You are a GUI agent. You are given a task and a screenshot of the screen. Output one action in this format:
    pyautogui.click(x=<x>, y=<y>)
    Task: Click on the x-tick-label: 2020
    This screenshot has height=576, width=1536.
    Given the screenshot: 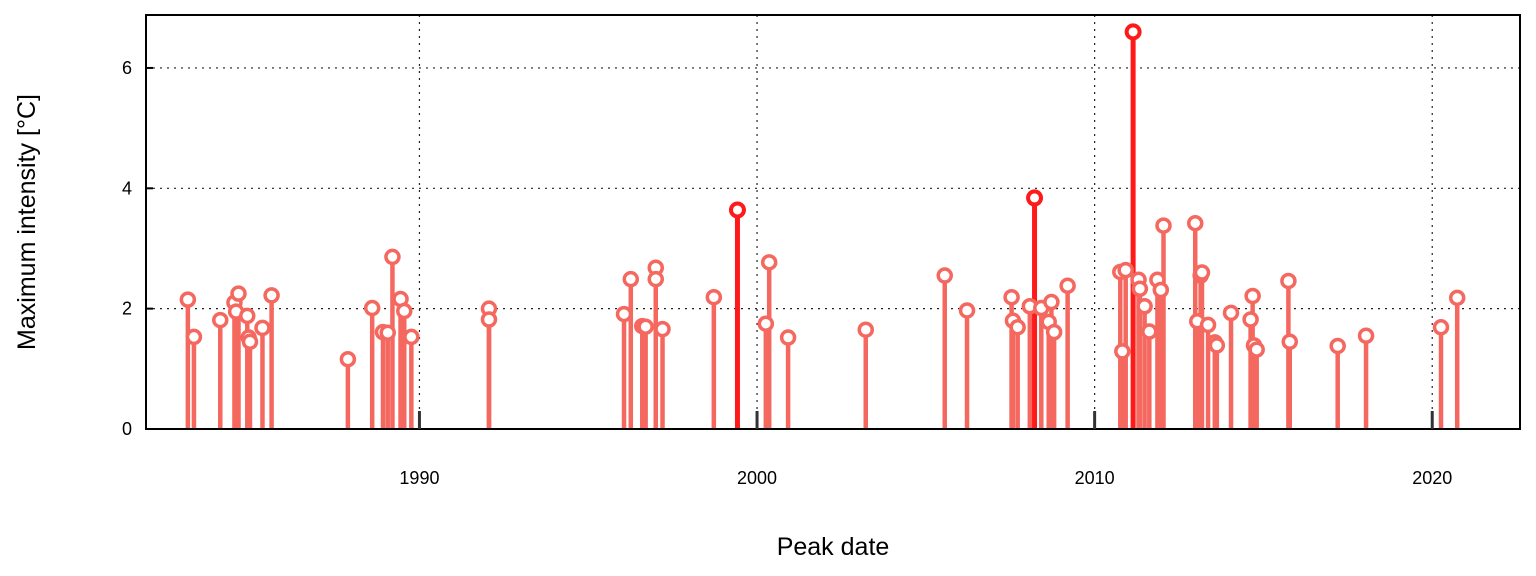 What is the action you would take?
    pyautogui.click(x=1432, y=478)
    